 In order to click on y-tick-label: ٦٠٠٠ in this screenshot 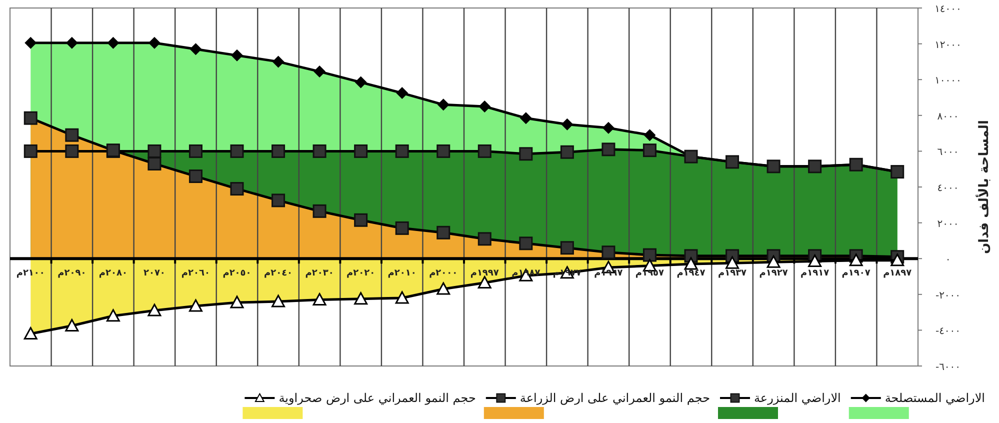, I will do `click(948, 152)`.